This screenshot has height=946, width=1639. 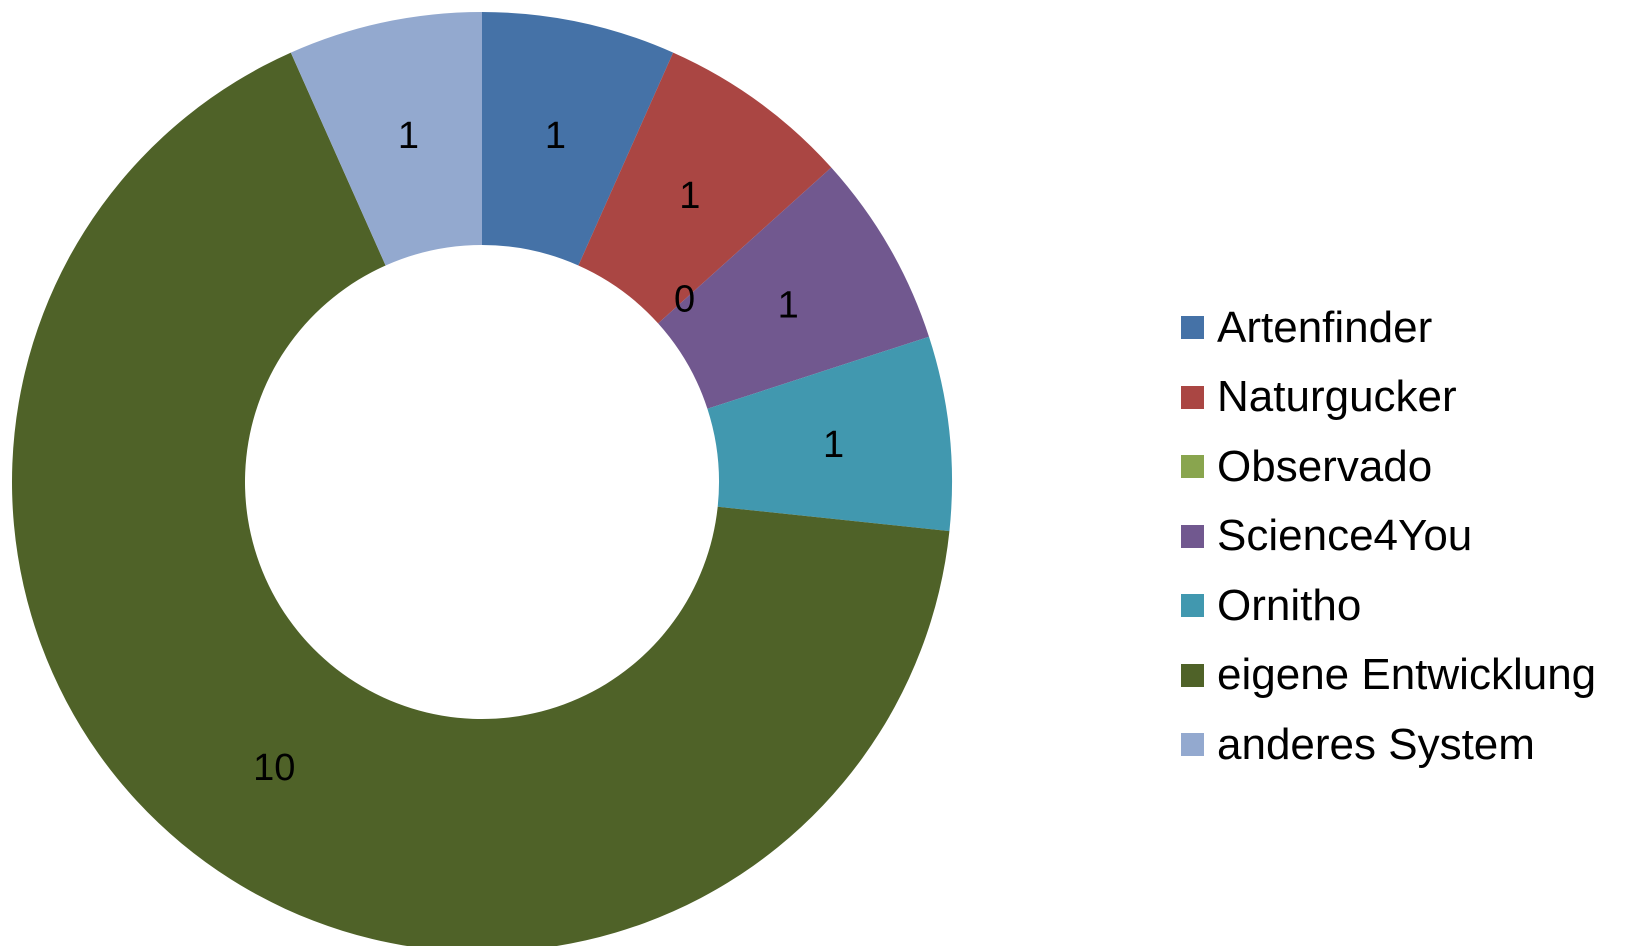 What do you see at coordinates (1388, 606) in the screenshot?
I see `legend-item-ornitho: Ornitho` at bounding box center [1388, 606].